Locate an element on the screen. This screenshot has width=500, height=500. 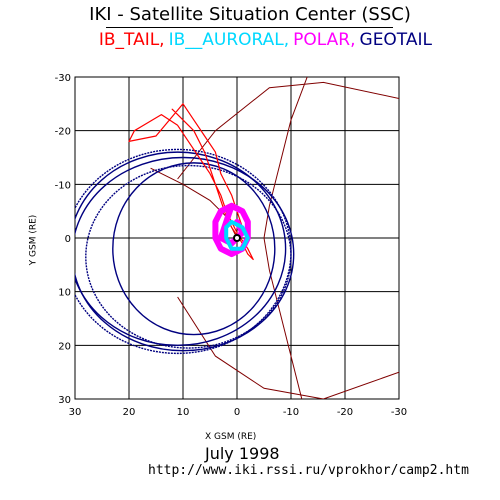
title-underline is located at coordinates (249, 27).